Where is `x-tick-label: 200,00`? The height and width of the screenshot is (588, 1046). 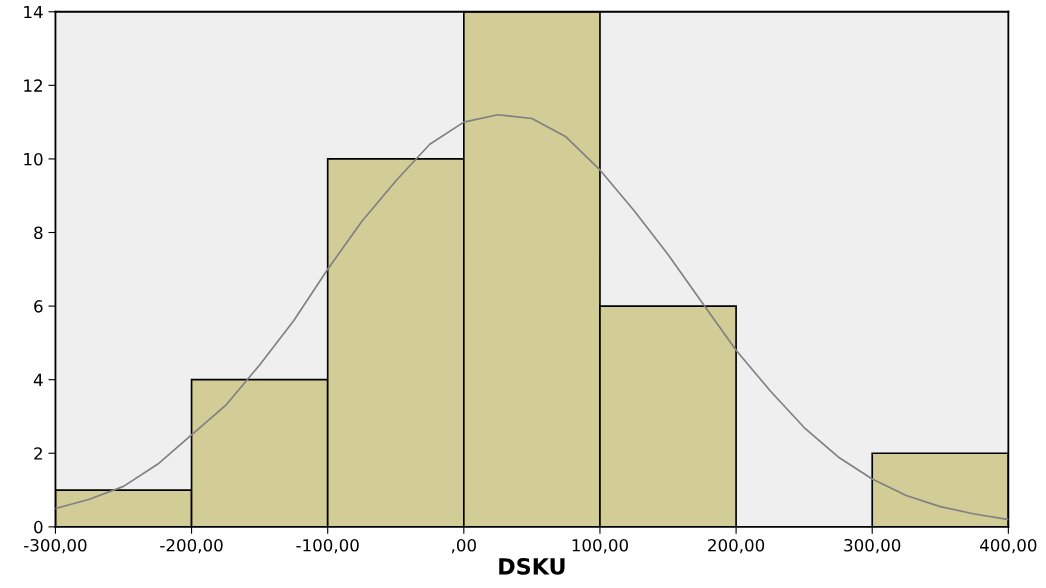
x-tick-label: 200,00 is located at coordinates (736, 546).